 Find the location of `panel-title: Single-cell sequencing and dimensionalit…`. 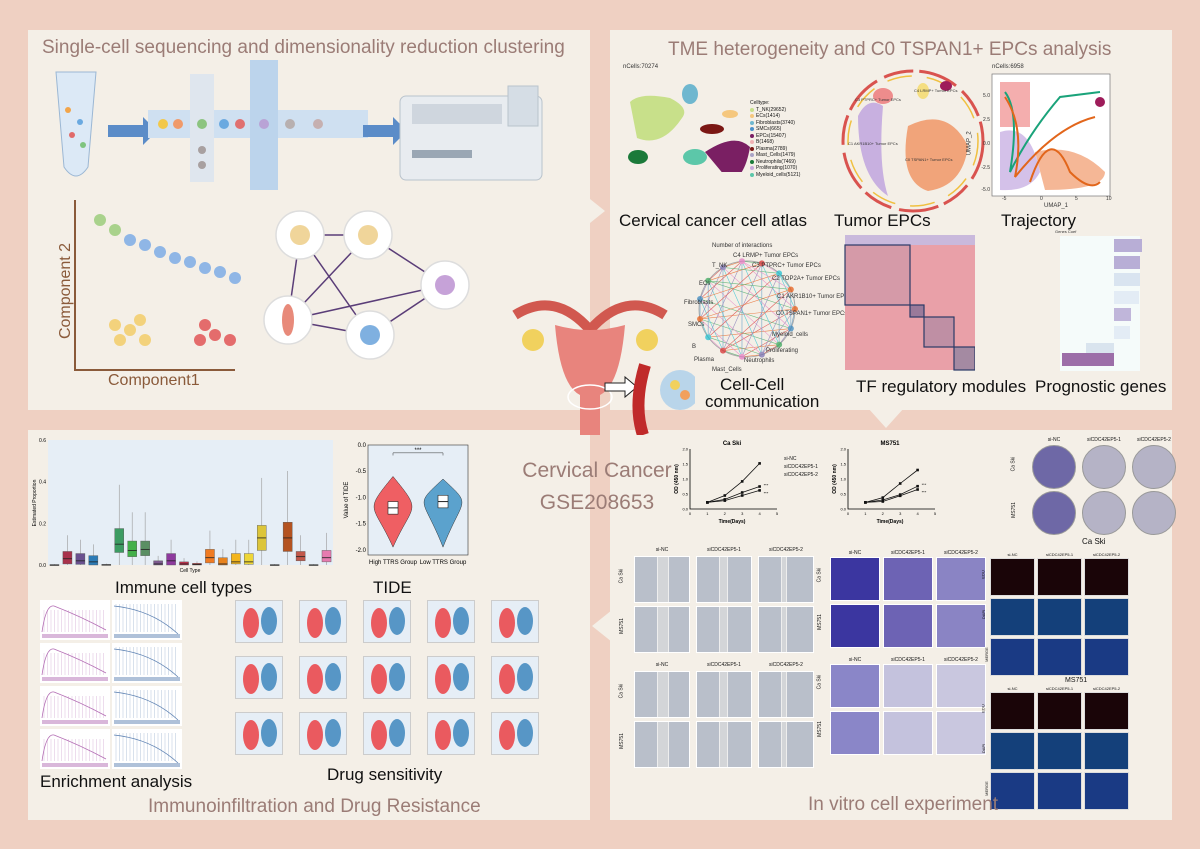

panel-title: Single-cell sequencing and dimensionalit… is located at coordinates (303, 47).